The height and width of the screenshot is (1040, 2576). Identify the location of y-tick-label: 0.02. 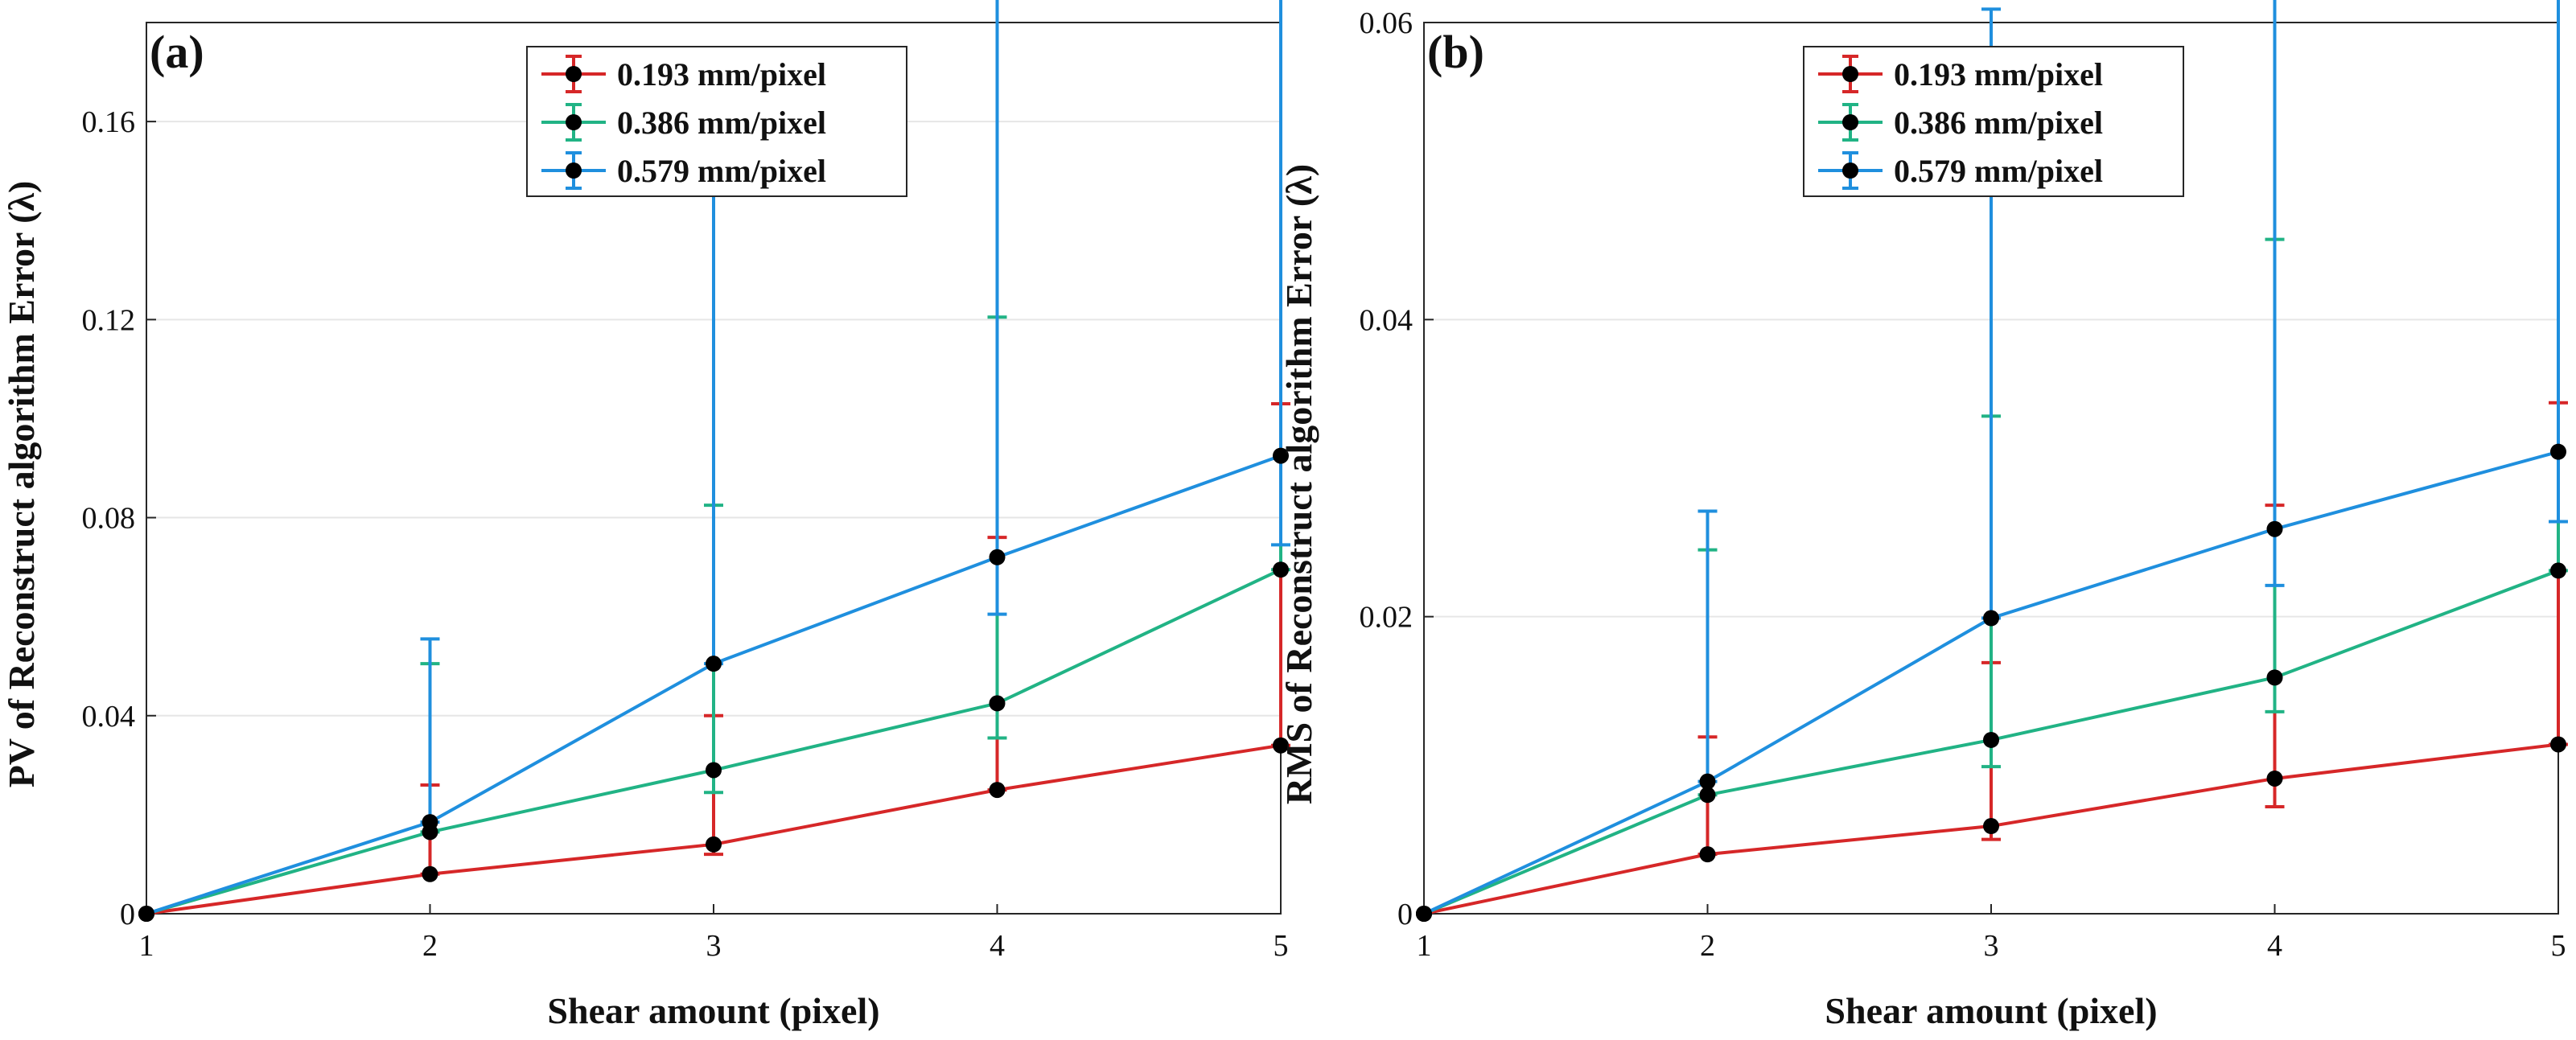
(1387, 618).